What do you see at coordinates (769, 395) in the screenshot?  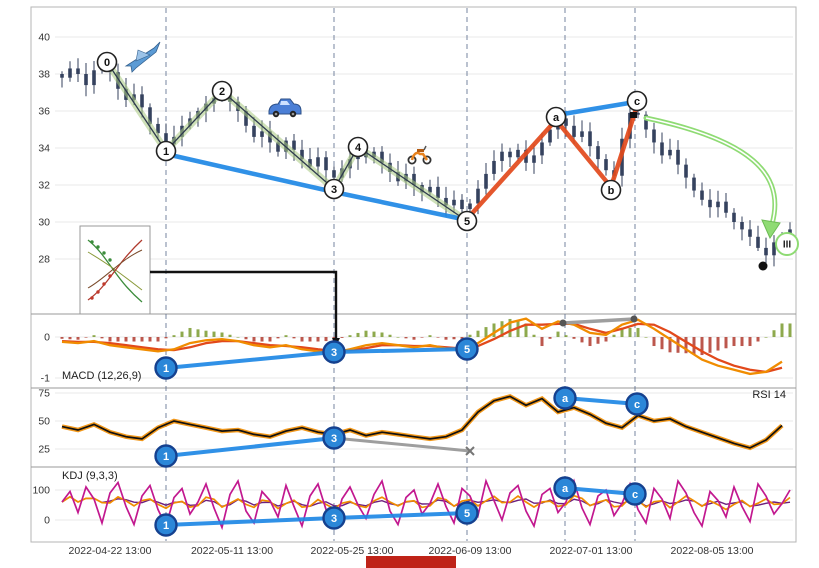 I see `rsi-panel-label: RSI 14` at bounding box center [769, 395].